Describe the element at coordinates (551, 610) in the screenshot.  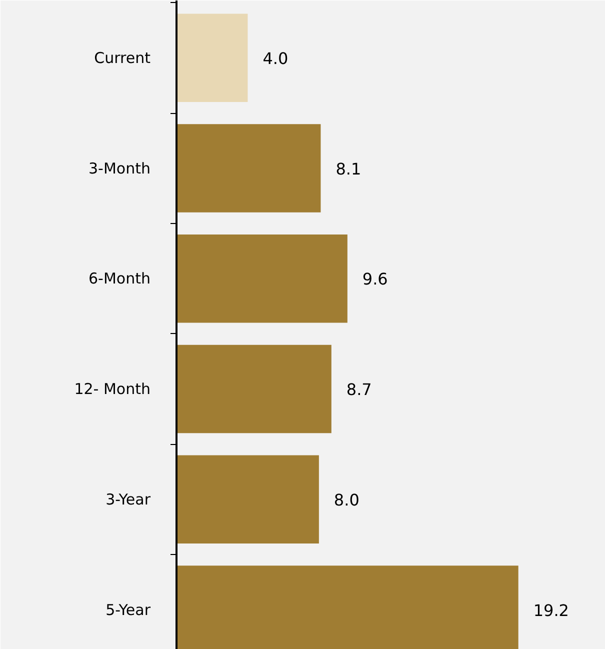
I see `data-label: 19.2` at that location.